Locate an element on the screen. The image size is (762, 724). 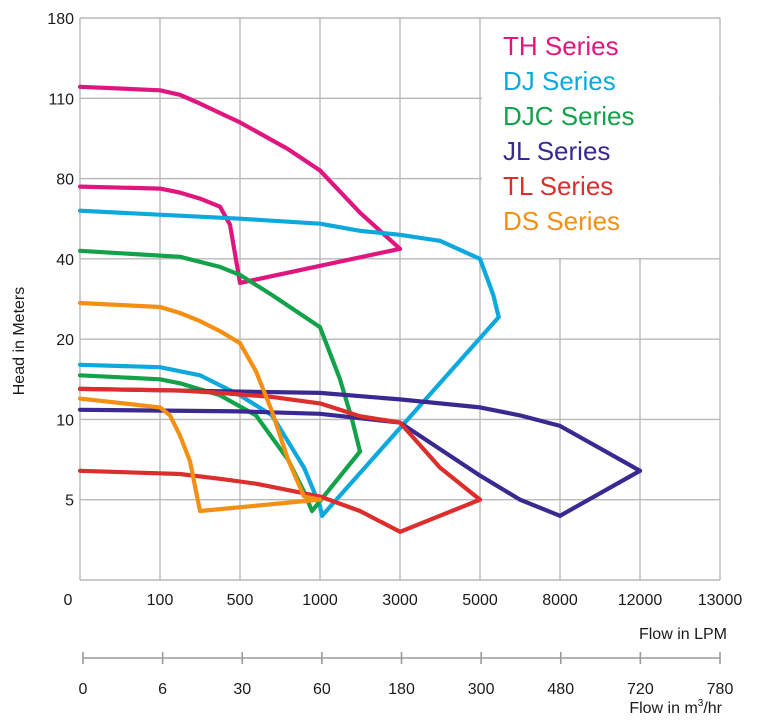
series-th-series is located at coordinates (240, 184).